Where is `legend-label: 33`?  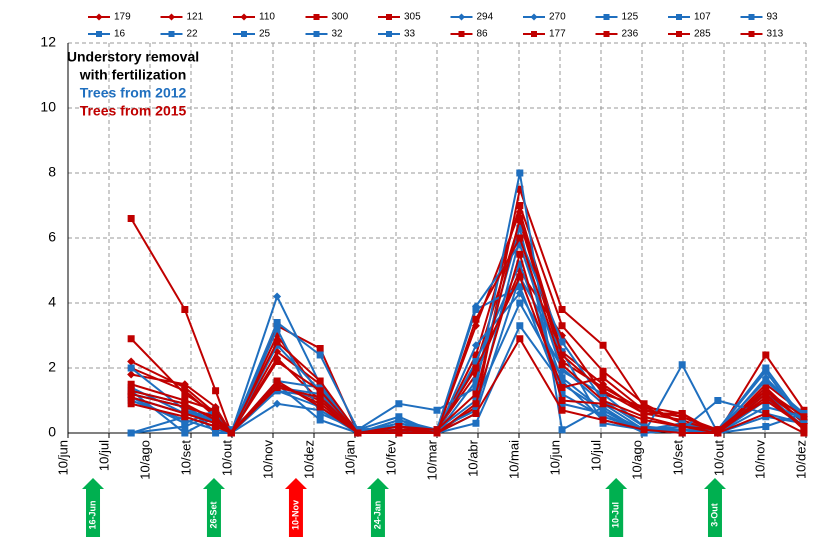
legend-label: 33 is located at coordinates (410, 34).